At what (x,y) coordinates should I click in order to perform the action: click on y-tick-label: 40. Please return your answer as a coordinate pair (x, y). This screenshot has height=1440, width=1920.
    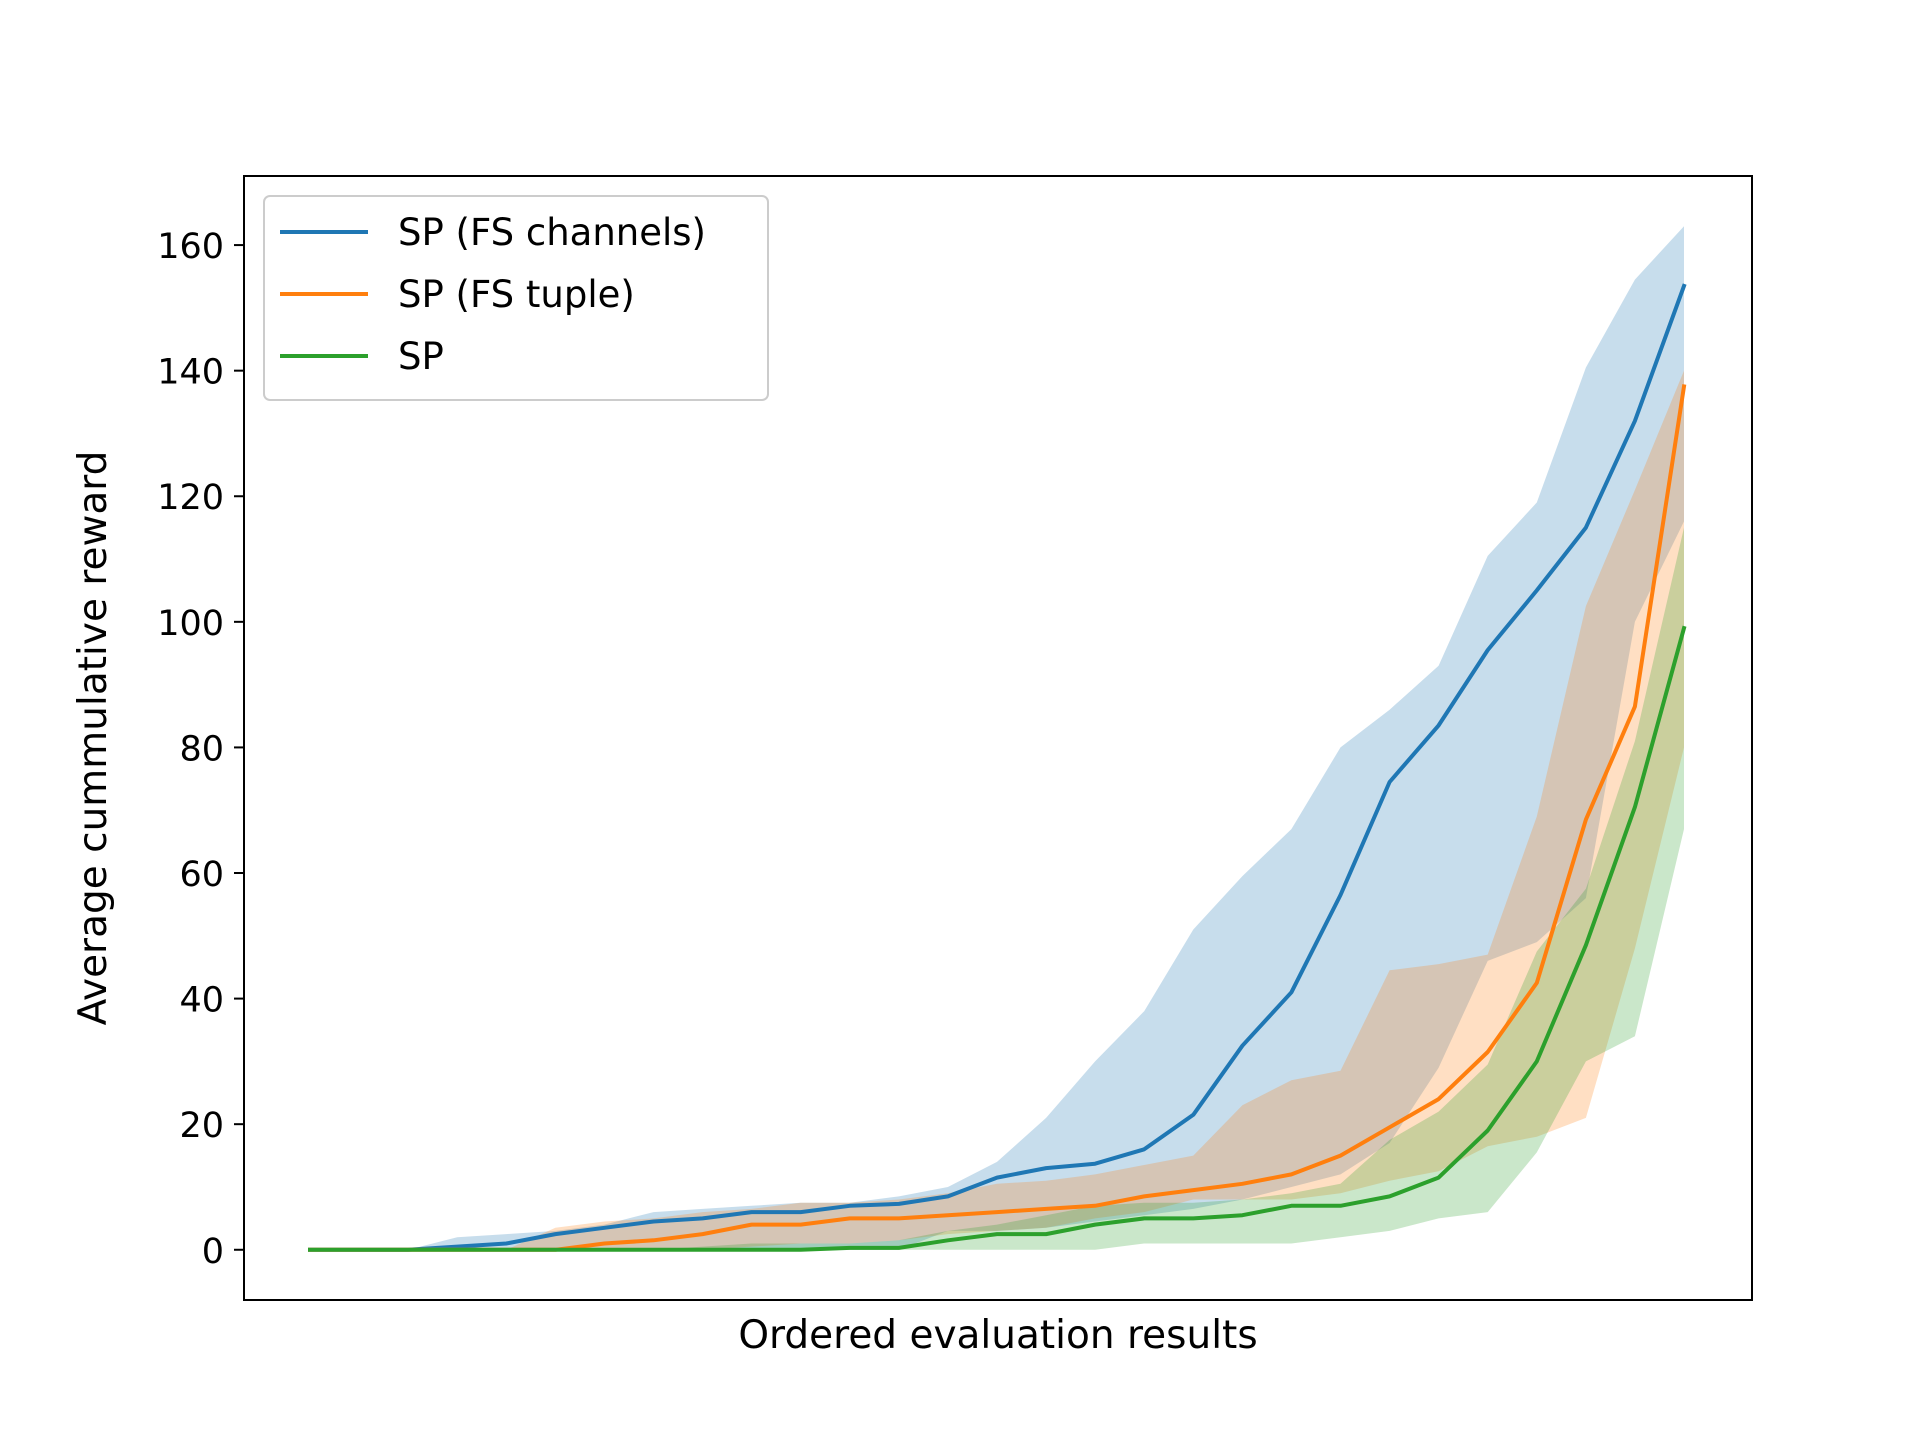
    Looking at the image, I should click on (201, 1001).